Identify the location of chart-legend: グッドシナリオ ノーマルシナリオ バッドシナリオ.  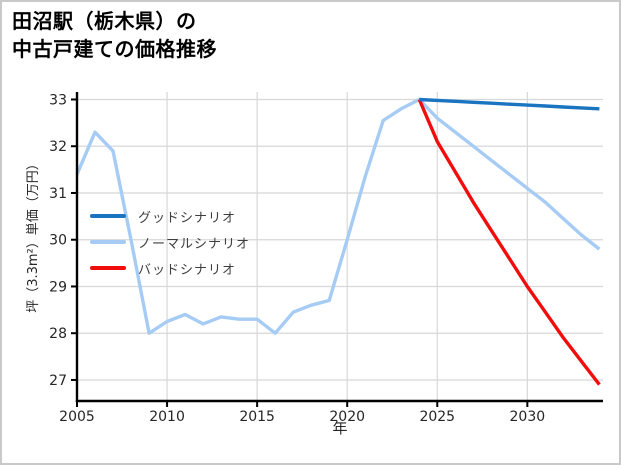
(170, 242).